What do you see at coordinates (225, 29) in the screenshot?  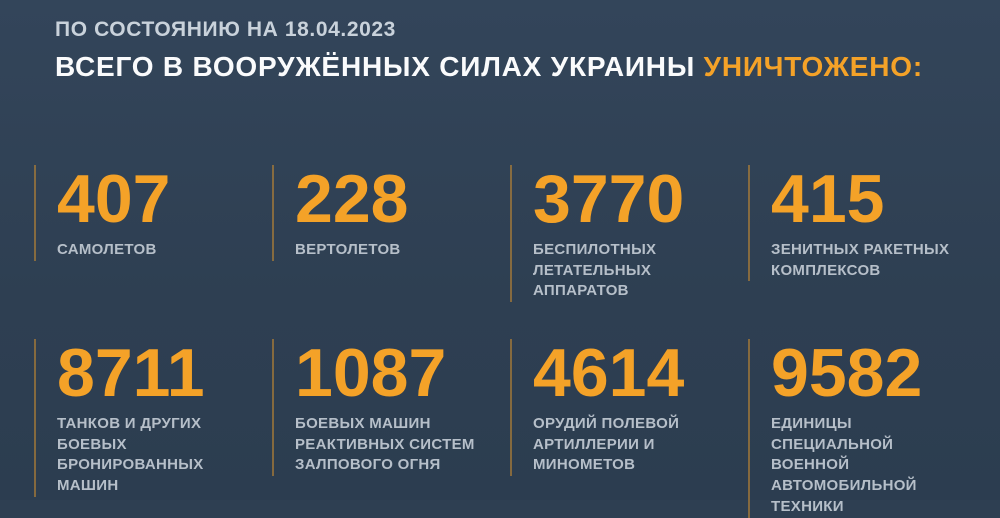 I see `date-line: ПО СОСТОЯНИЮ НА 18.04.2023` at bounding box center [225, 29].